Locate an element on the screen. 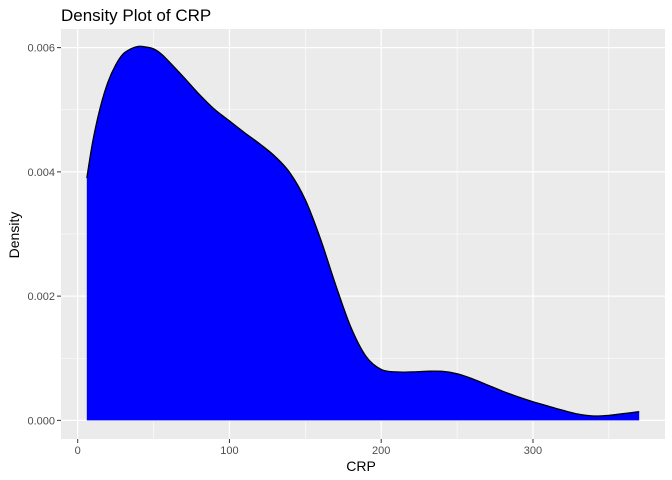  x-tick-label: 200 is located at coordinates (381, 451).